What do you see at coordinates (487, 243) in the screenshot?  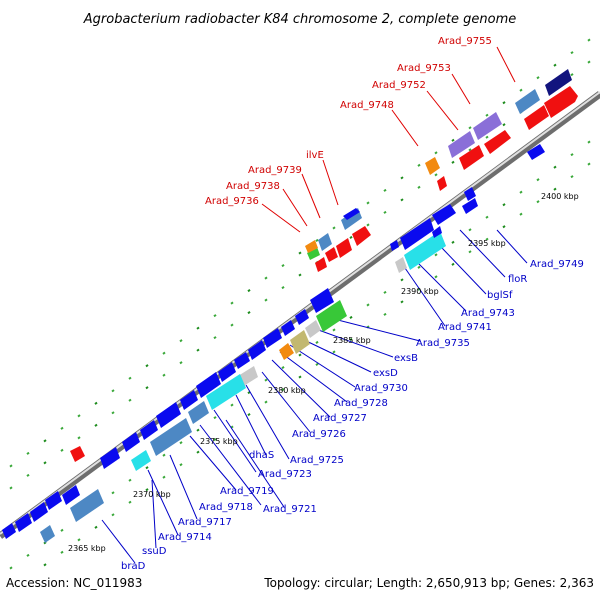 I see `tick-label: 2395 kbp` at bounding box center [487, 243].